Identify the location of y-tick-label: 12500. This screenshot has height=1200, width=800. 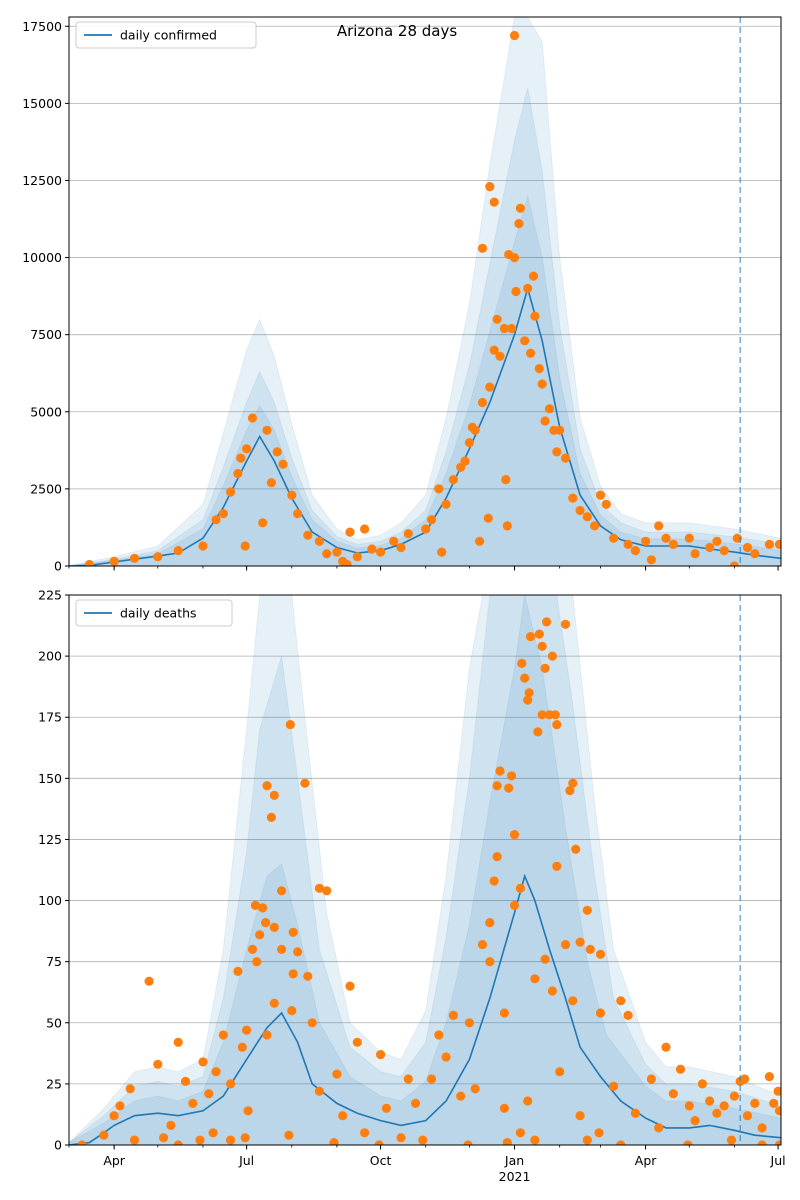
(42, 180).